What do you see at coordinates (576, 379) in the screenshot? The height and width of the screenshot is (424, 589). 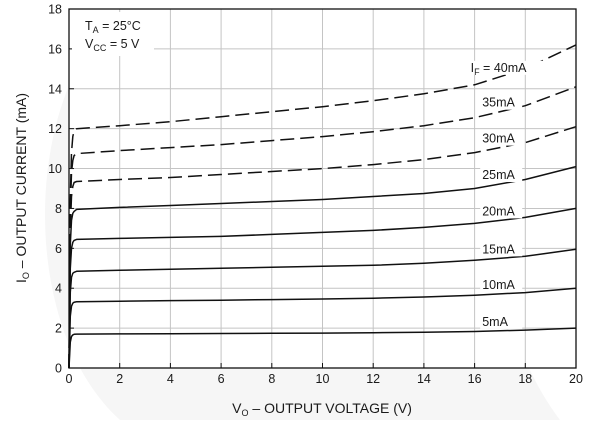 I see `x-tick-label-10: 20` at bounding box center [576, 379].